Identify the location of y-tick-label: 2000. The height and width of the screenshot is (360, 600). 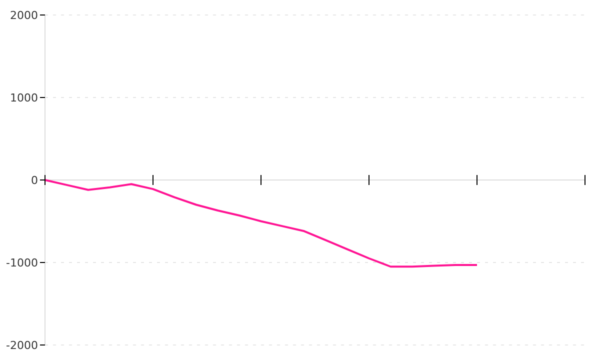
(24, 15).